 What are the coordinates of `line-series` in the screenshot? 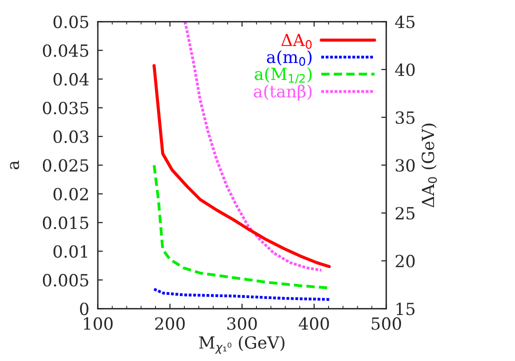 It's located at (241, 294).